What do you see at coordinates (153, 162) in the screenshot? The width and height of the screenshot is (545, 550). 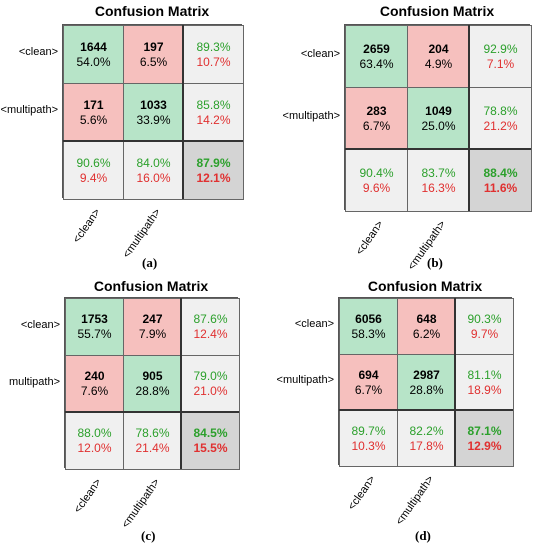 I see `column-correct-rate: 84.0%` at bounding box center [153, 162].